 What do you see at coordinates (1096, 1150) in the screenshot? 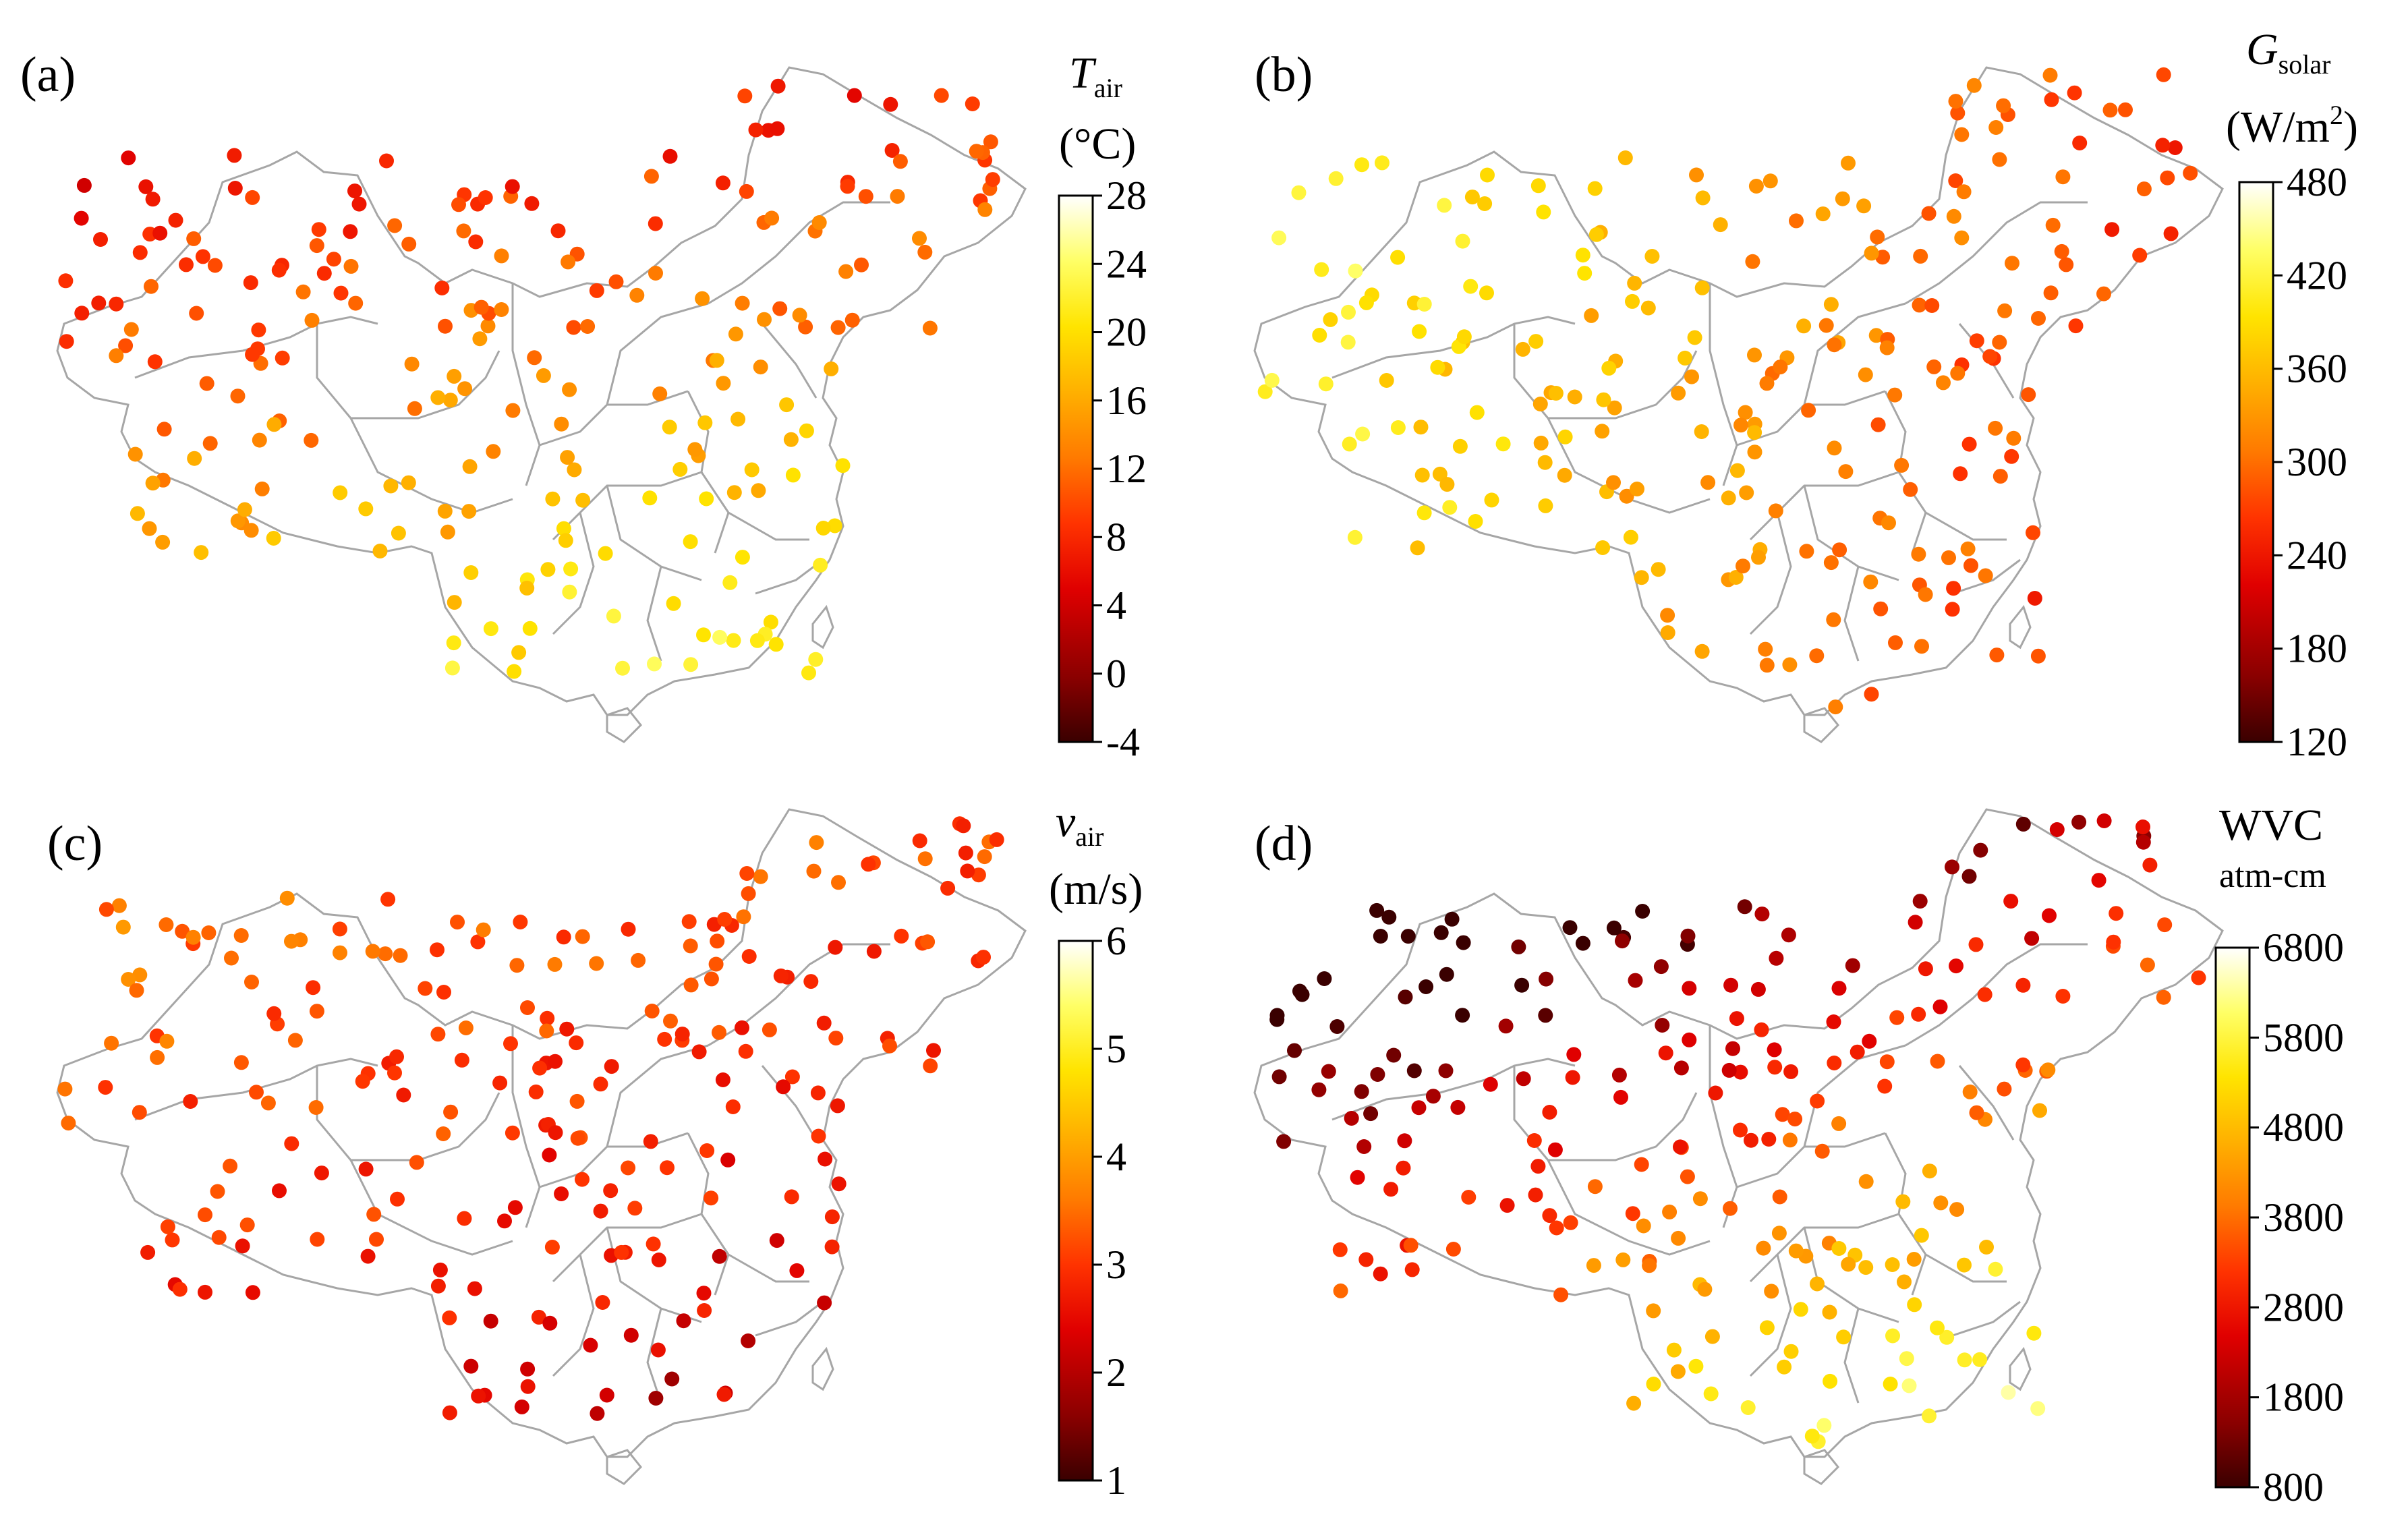
I see `colorbar-c: vair (m/s) 6 5 4 3 2 1` at bounding box center [1096, 1150].